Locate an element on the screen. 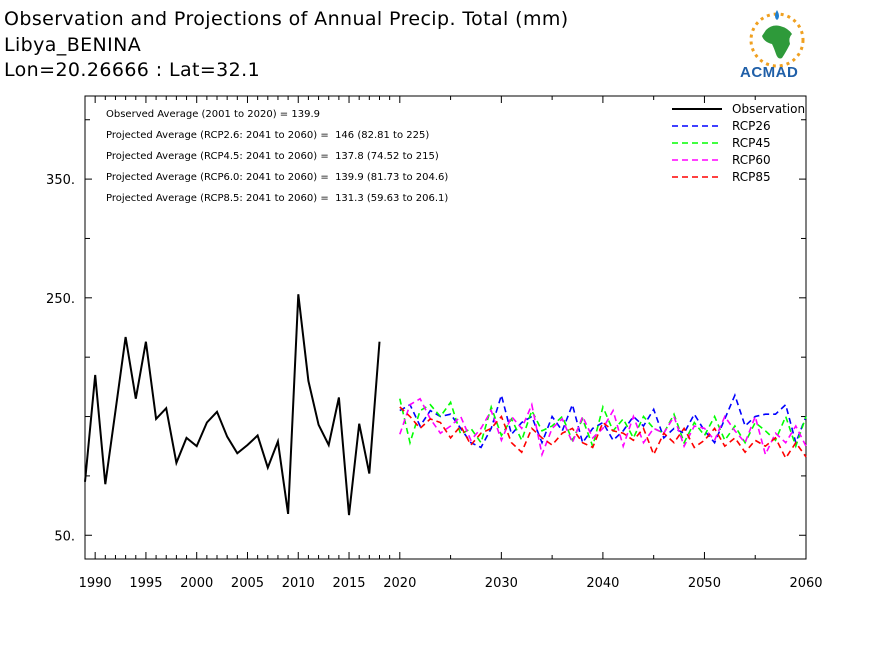 The height and width of the screenshot is (659, 879). series-line-rcp60 is located at coordinates (603, 427).